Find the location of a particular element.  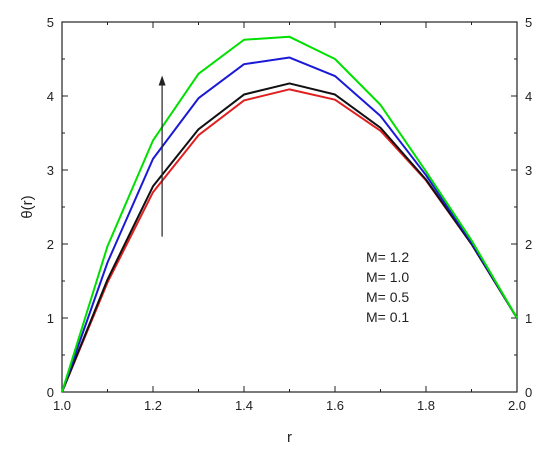

y-tick-label-left: 5 is located at coordinates (50, 22).